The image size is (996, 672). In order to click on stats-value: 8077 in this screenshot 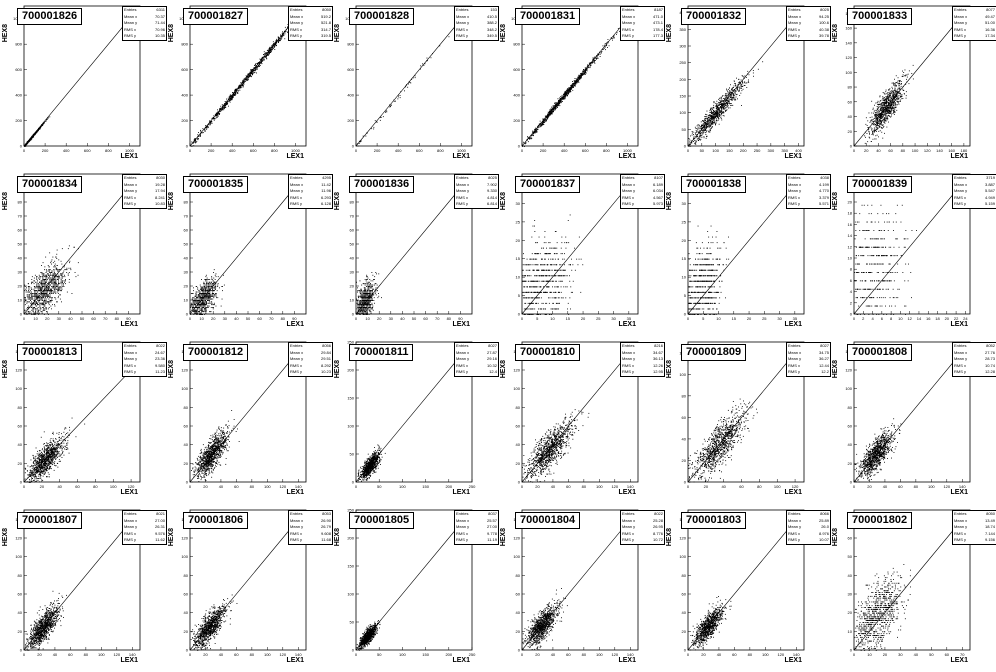, I will do `click(990, 10)`.